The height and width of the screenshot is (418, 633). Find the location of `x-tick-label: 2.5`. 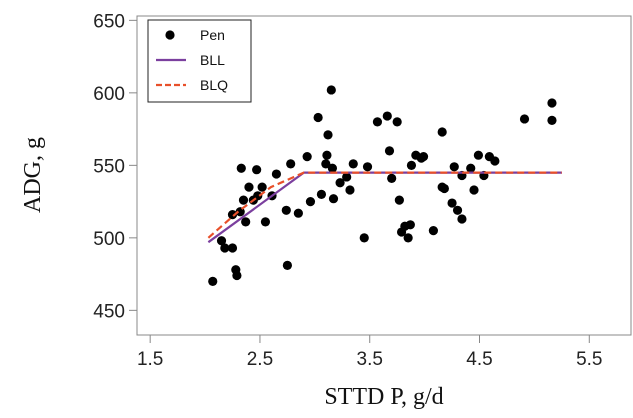

x-tick-label: 2.5 is located at coordinates (260, 359).